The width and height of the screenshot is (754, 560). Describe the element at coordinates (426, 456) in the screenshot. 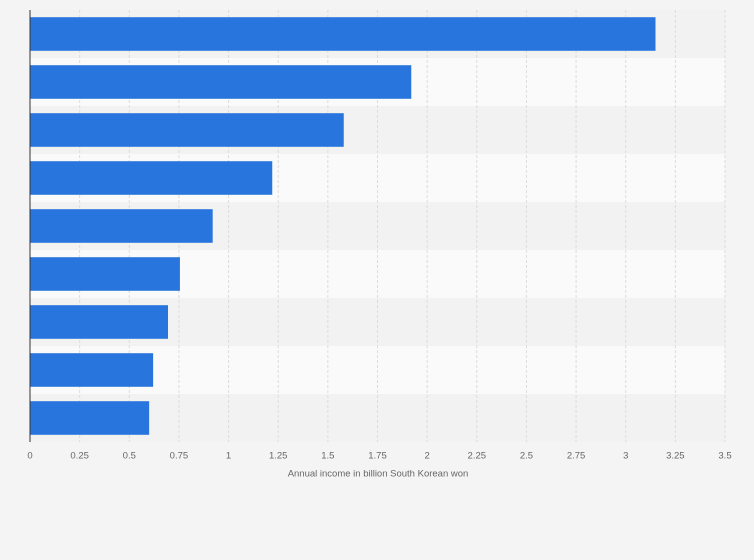

I see `x-tick-label: 2` at that location.